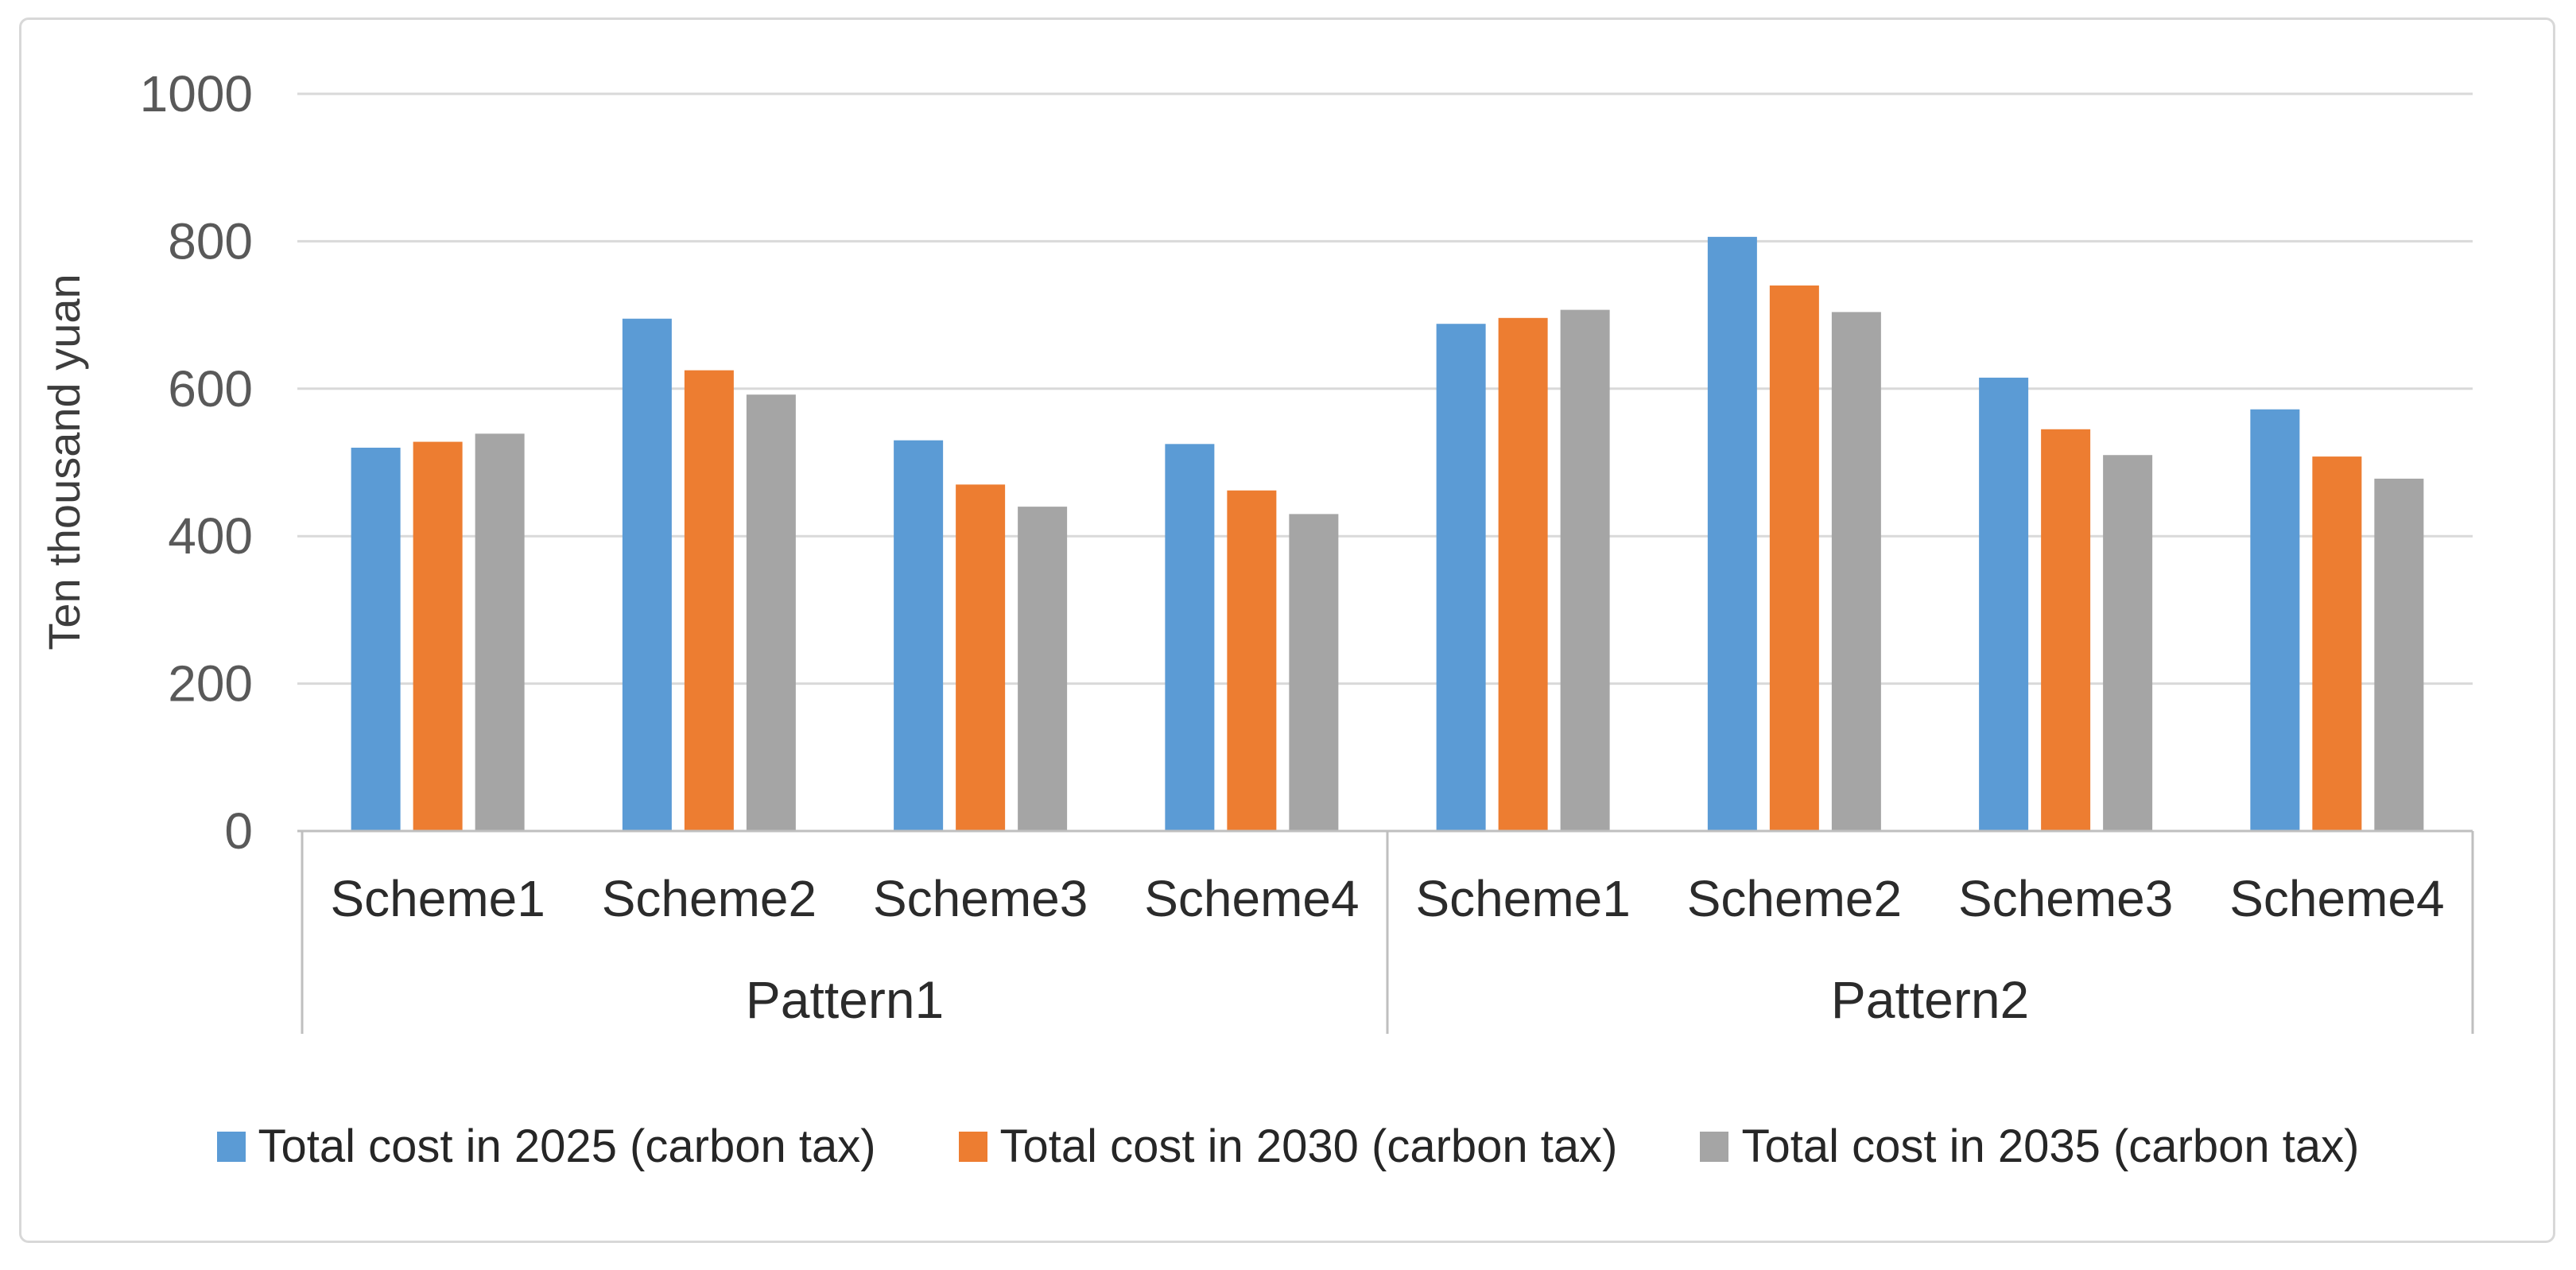 The image size is (2576, 1270). I want to click on axis-separators-group, so click(1387, 932).